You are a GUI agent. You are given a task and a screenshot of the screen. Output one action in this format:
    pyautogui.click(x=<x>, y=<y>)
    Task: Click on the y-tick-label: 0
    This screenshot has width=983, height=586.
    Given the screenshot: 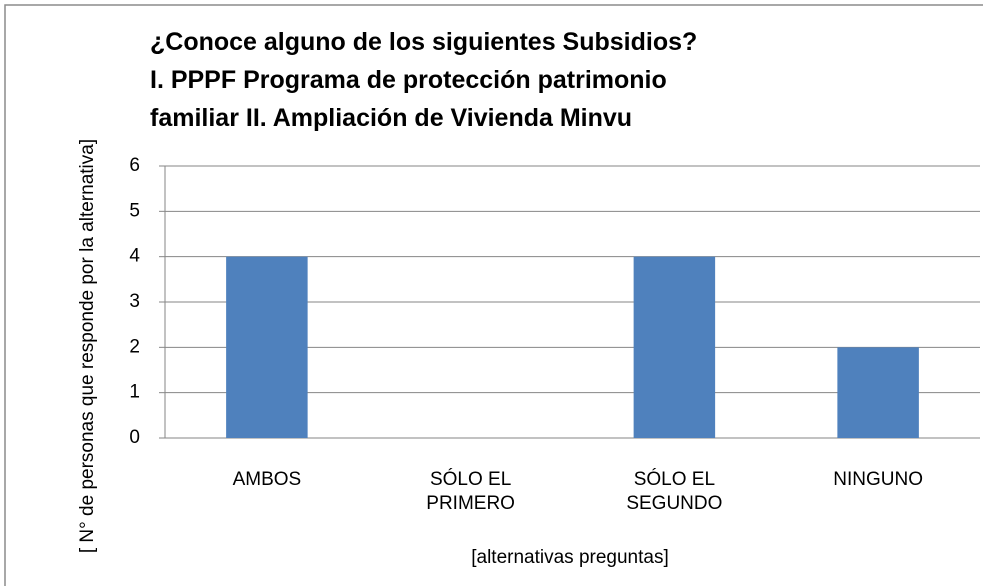 What is the action you would take?
    pyautogui.click(x=134, y=437)
    